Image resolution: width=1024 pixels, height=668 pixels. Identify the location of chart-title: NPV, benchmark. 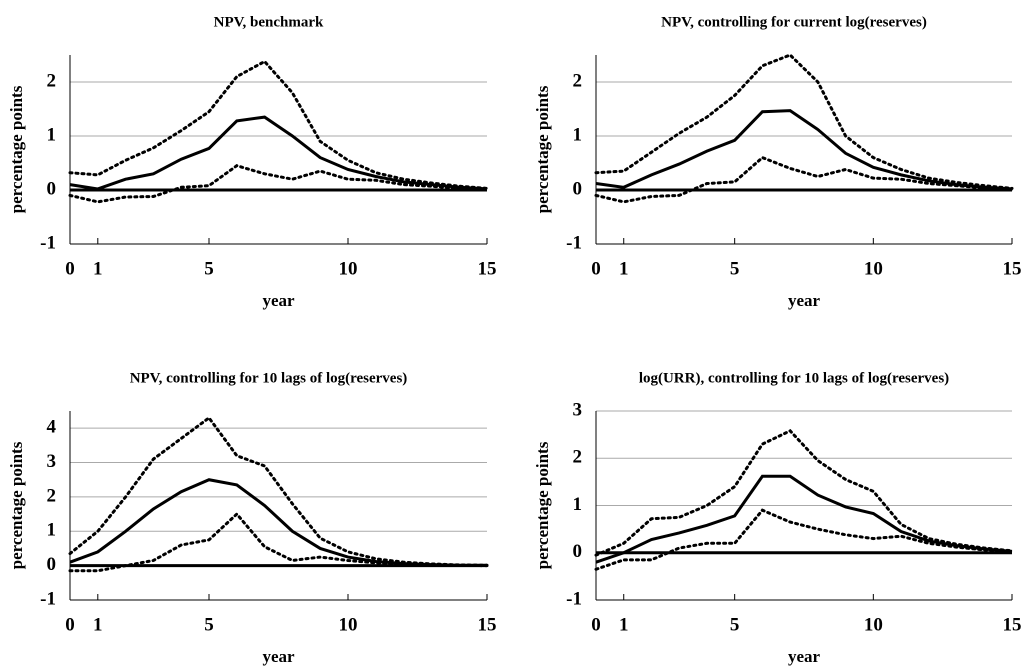
(269, 22).